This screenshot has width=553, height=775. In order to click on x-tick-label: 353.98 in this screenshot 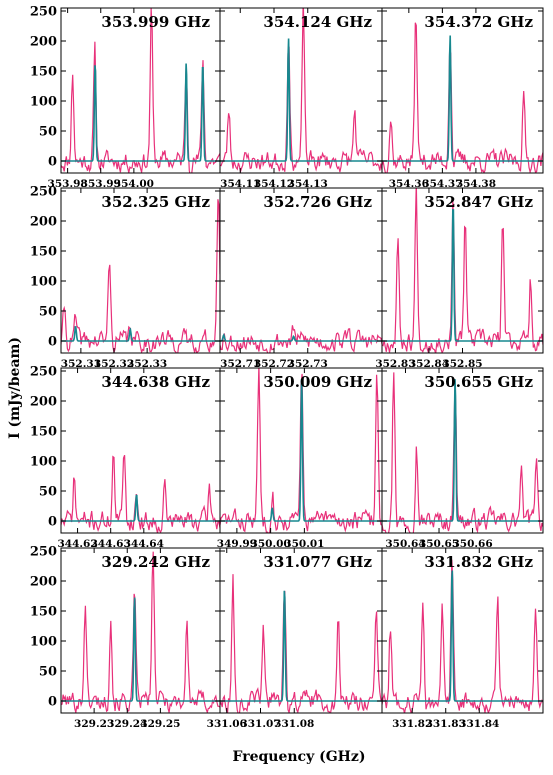, I will do `click(68, 184)`.